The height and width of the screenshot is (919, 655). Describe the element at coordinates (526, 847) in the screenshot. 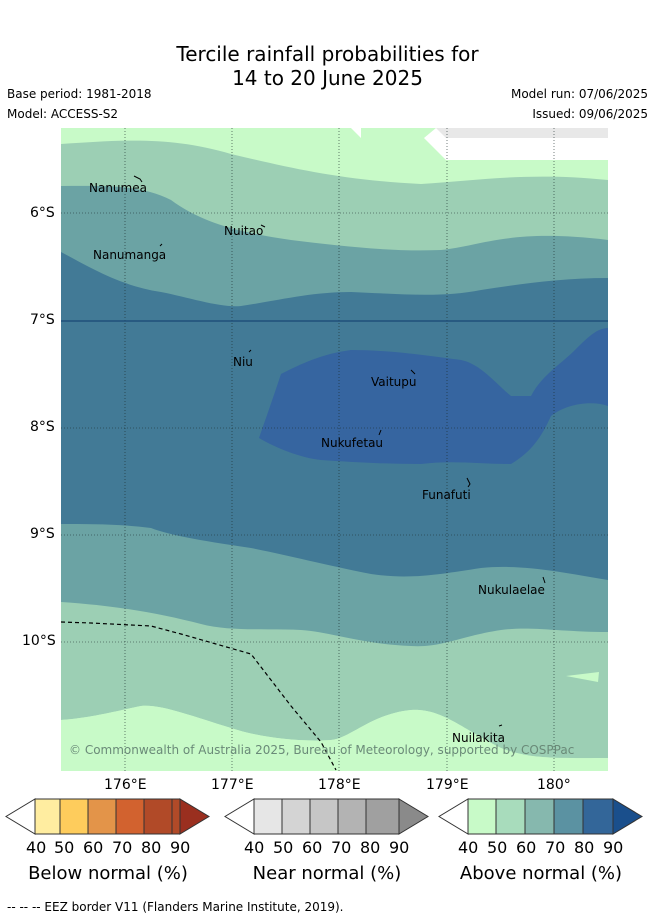

I see `cb3-tick: 60` at that location.